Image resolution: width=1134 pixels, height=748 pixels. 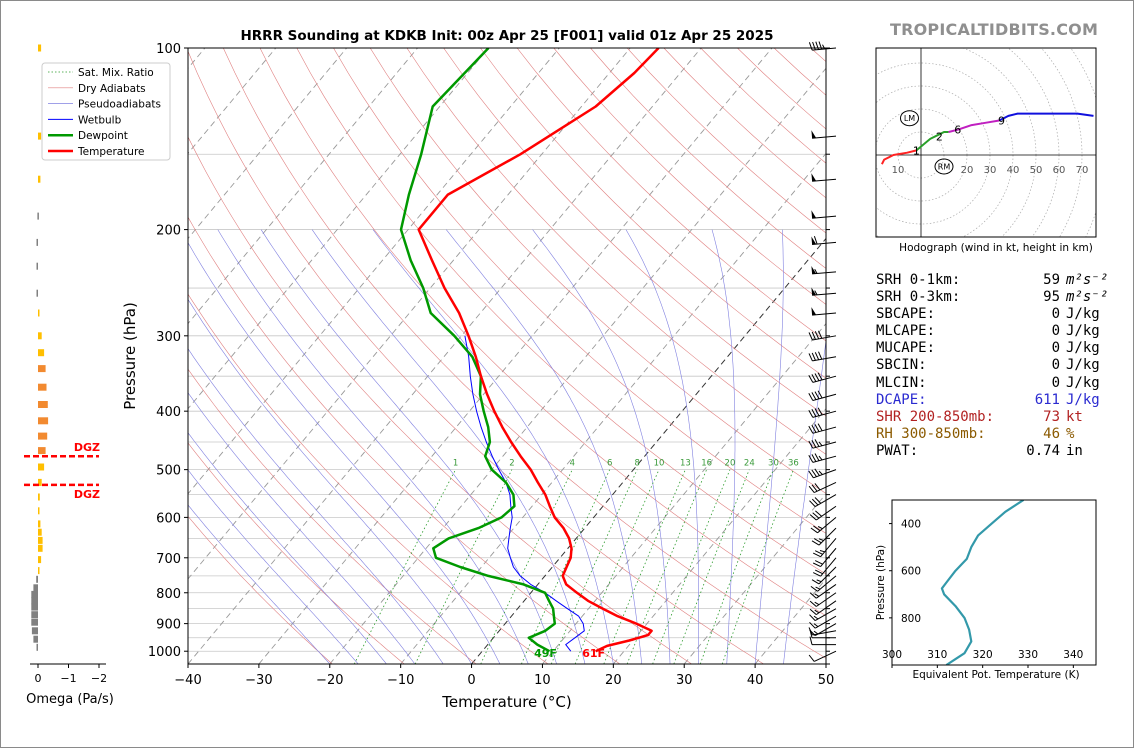 What do you see at coordinates (258, 680) in the screenshot?
I see `x-tick-label: −30` at bounding box center [258, 680].